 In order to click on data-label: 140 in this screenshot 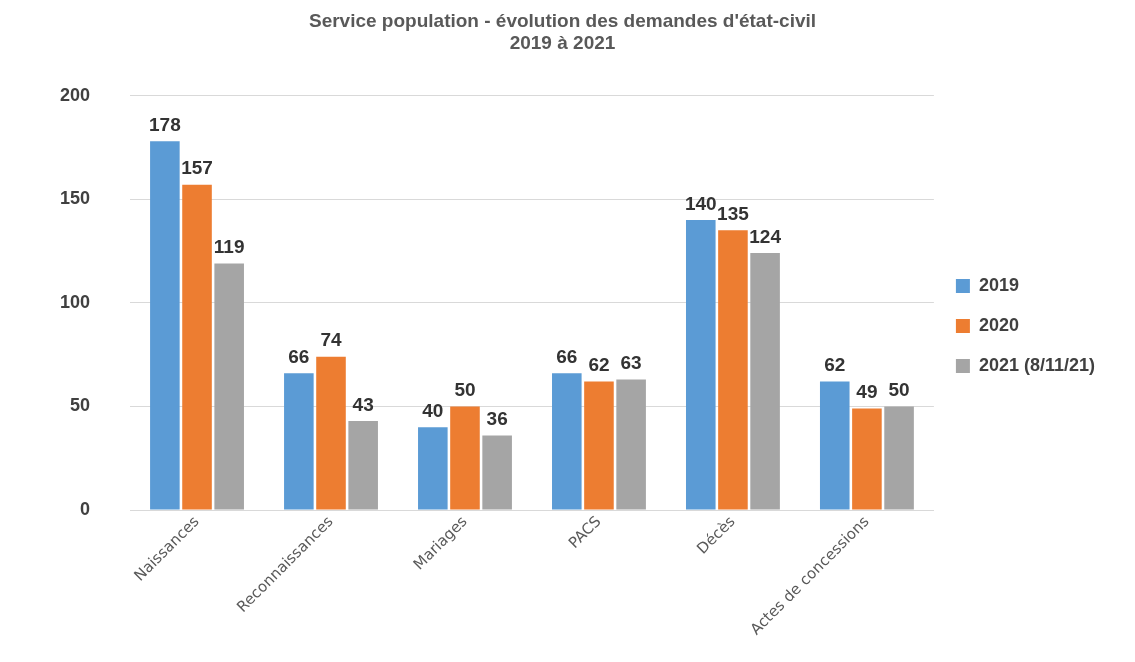, I will do `click(700, 203)`.